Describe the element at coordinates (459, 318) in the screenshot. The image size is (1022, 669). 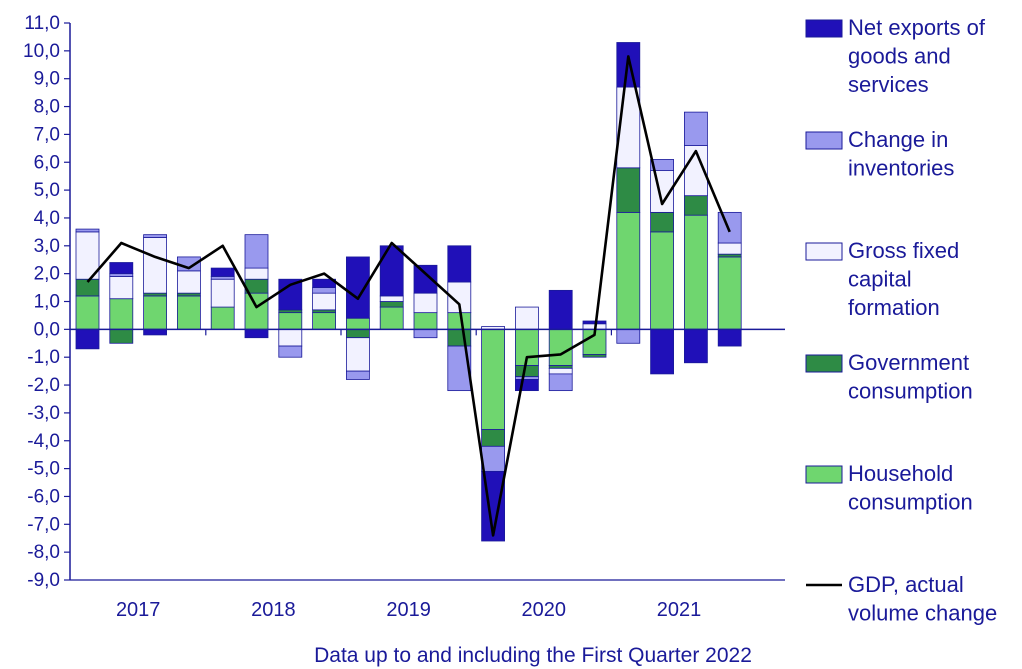
I see `bar-stack-2019Q4` at that location.